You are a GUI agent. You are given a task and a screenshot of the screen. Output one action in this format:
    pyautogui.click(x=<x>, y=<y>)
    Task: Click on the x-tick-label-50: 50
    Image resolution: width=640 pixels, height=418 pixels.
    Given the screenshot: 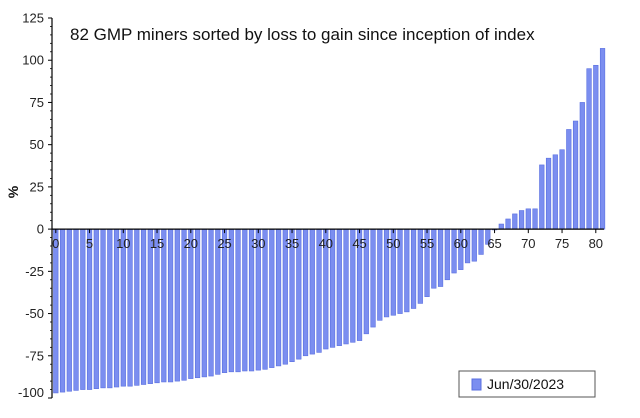 What is the action you would take?
    pyautogui.click(x=393, y=243)
    